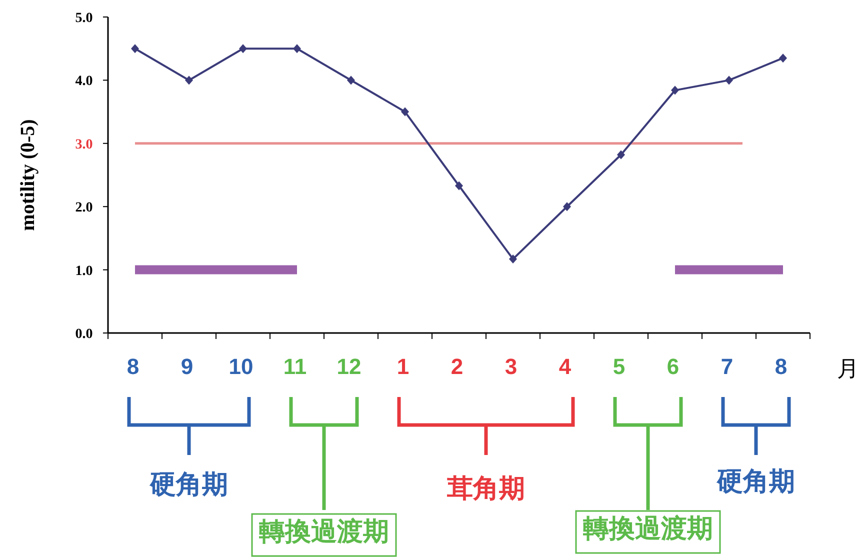 Image resolution: width=864 pixels, height=557 pixels. What do you see at coordinates (349, 366) in the screenshot?
I see `x-tick-label: 12` at bounding box center [349, 366].